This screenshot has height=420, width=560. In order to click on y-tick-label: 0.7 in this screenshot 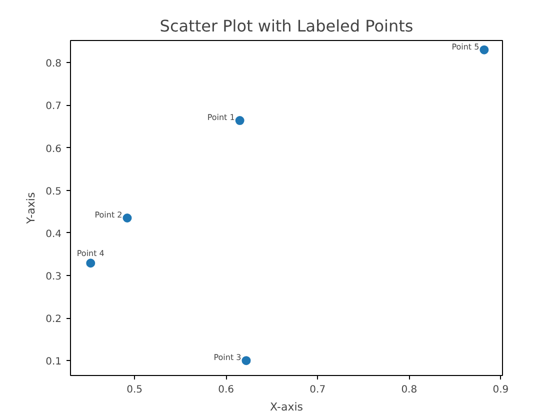, I will do `click(54, 106)`.